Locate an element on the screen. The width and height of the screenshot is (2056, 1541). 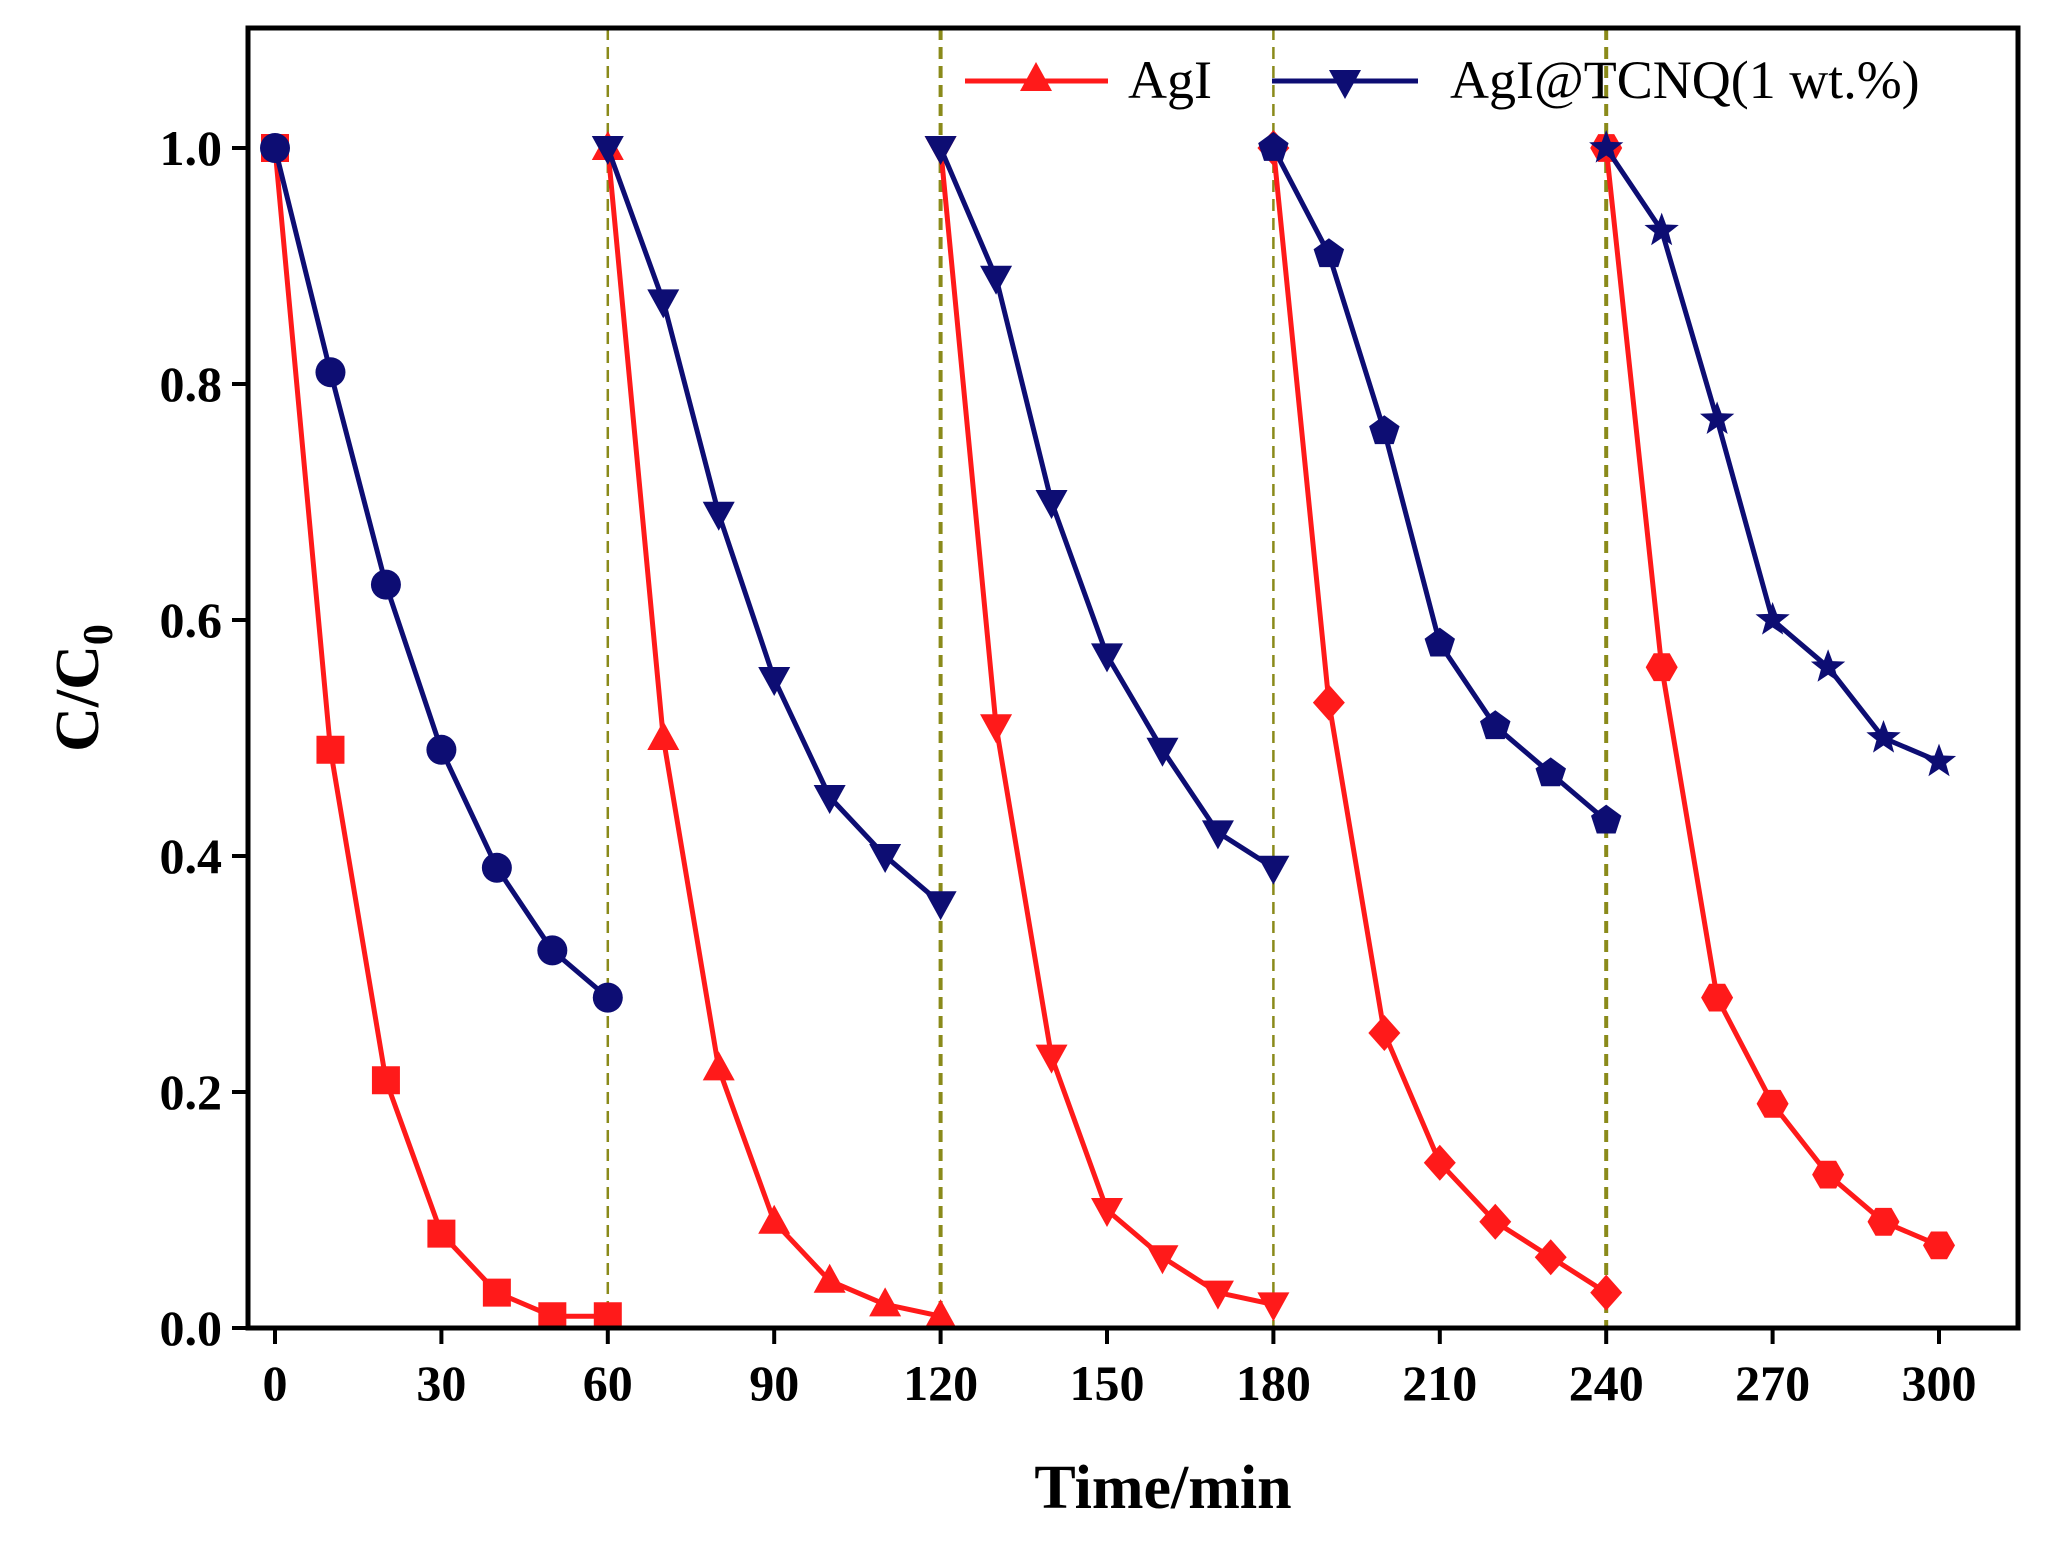
y-axis-title-main: C/C is located at coordinates (78, 698).